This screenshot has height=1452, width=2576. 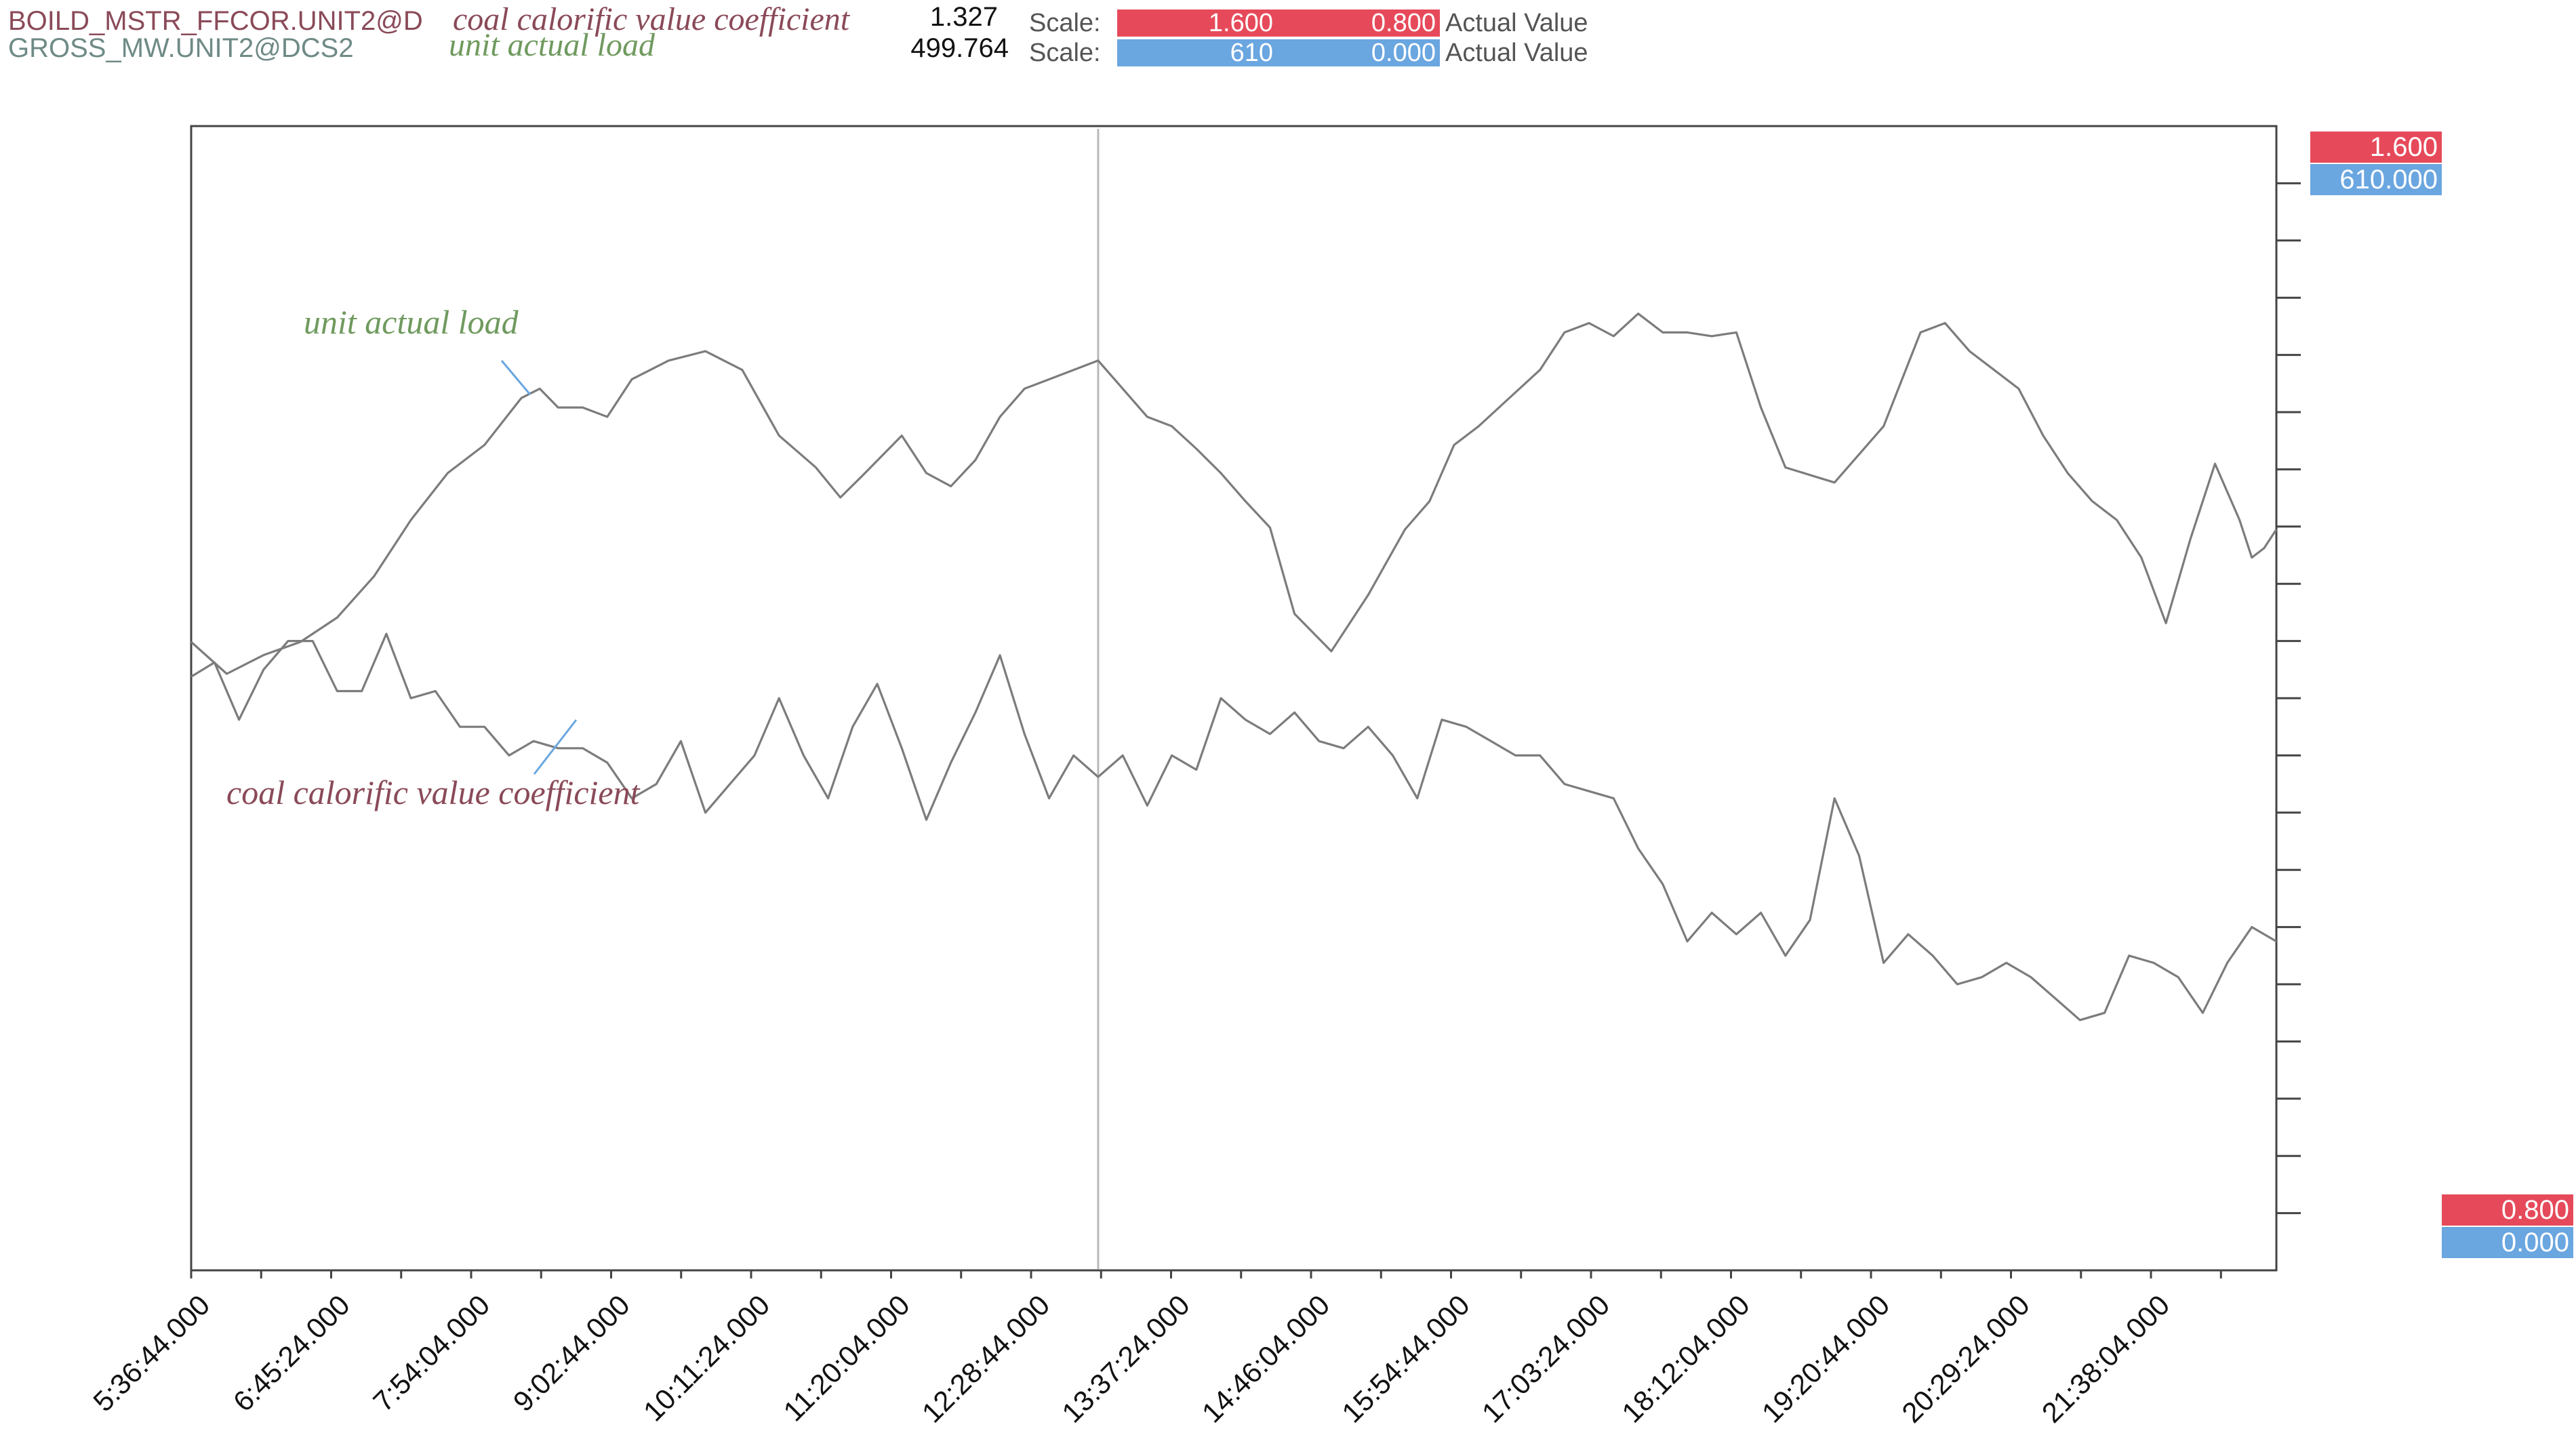 I want to click on x-tick-label: 19:20:44.000, so click(x=1826, y=1359).